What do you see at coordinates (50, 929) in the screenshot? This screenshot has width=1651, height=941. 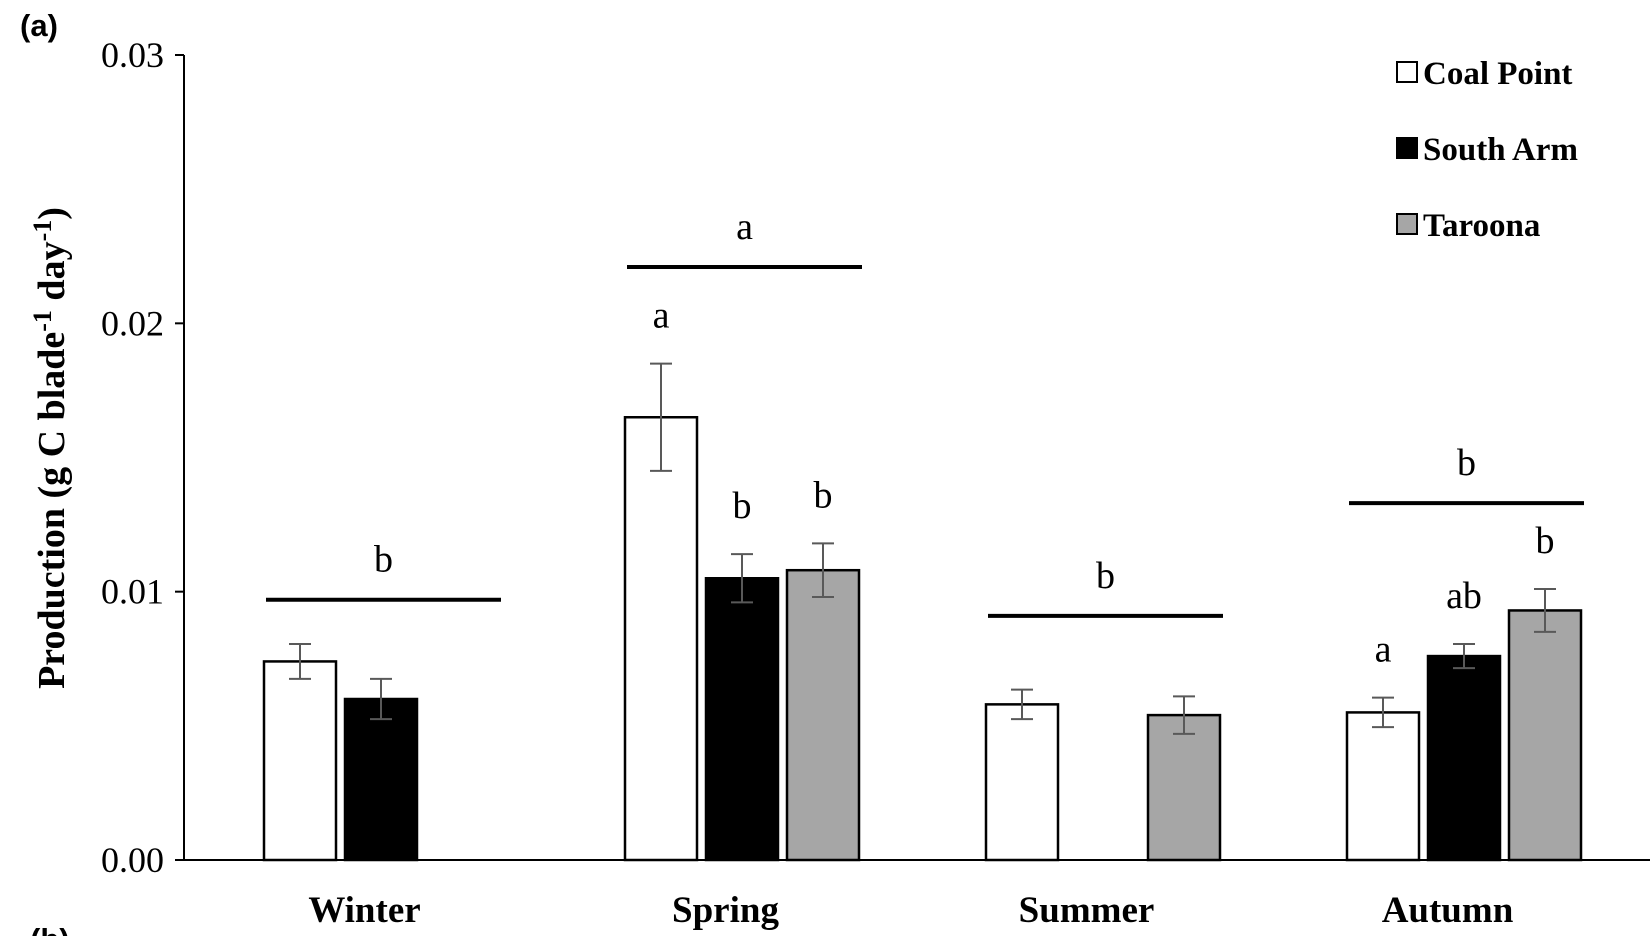 I see `next-panel-label: (b)` at bounding box center [50, 929].